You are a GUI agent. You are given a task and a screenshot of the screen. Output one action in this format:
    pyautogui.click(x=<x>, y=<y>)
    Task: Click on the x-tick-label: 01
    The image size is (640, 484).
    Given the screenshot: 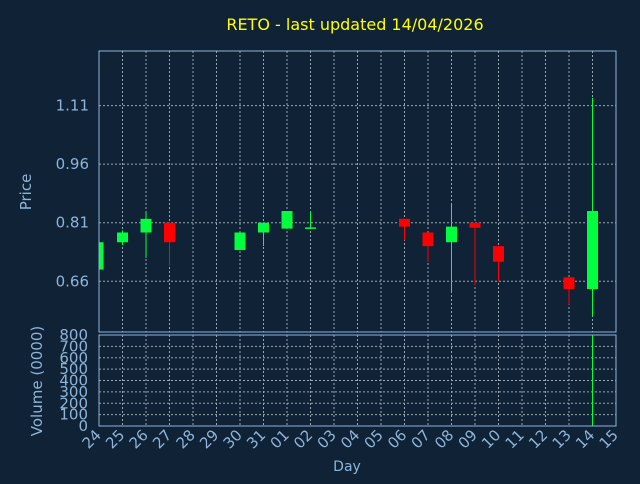 What is the action you would take?
    pyautogui.click(x=280, y=439)
    